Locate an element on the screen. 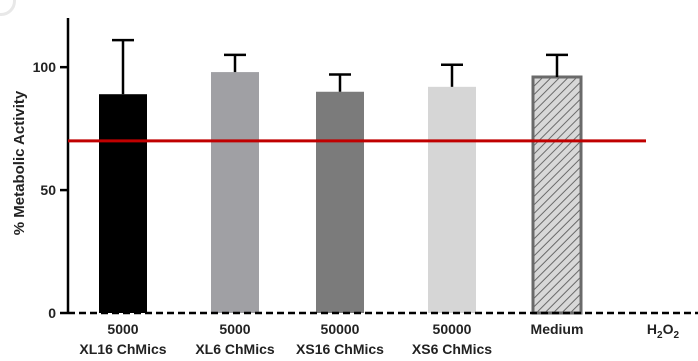 The height and width of the screenshot is (361, 698). x-tick-label-line2: XL6 ChMics is located at coordinates (235, 349).